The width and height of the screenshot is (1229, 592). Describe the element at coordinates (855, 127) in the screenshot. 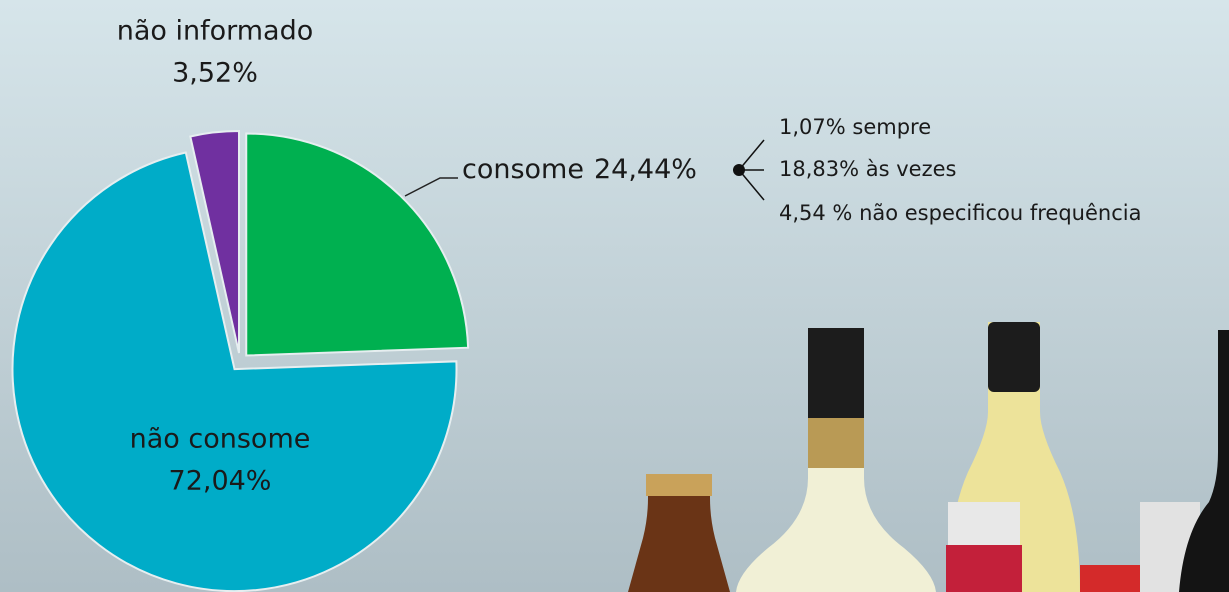

I see `annotation: 1,07% sempre` at that location.